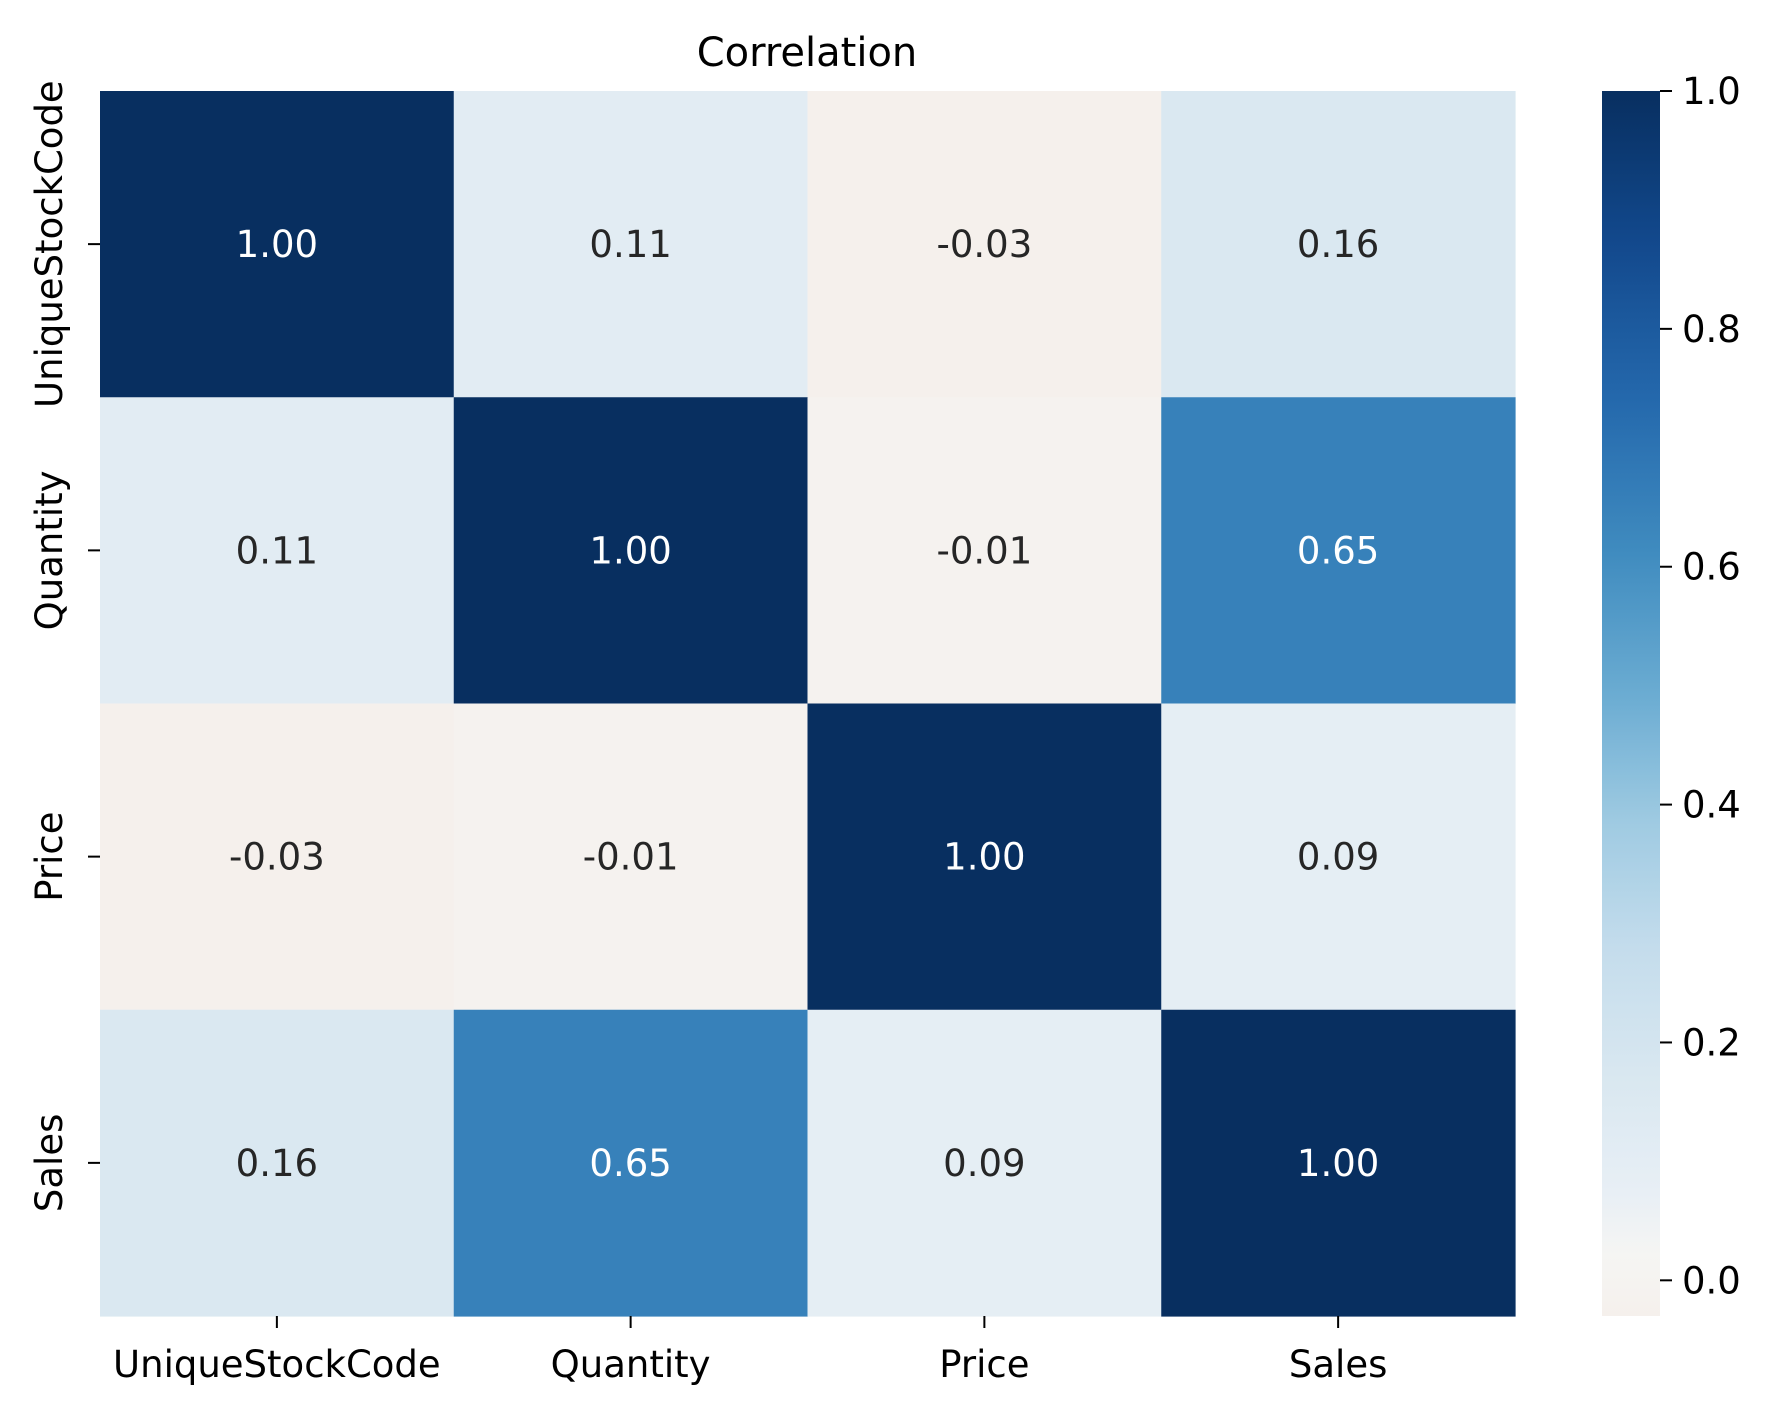  Describe the element at coordinates (1711, 329) in the screenshot. I see `colorbar-tick-label: 0.8` at that location.